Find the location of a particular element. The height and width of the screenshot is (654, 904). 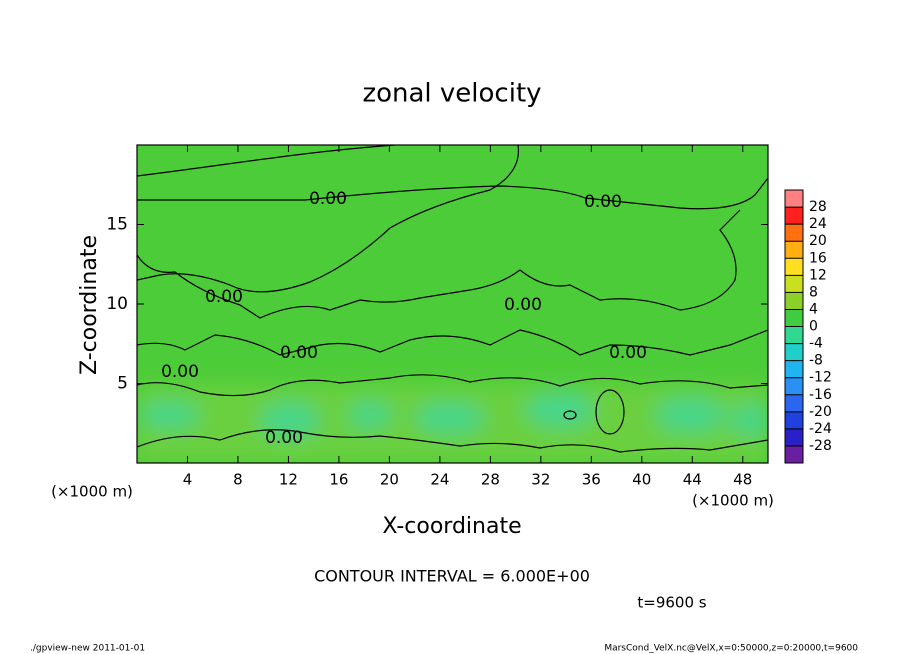

y-tick-label: 10 is located at coordinates (117, 304).